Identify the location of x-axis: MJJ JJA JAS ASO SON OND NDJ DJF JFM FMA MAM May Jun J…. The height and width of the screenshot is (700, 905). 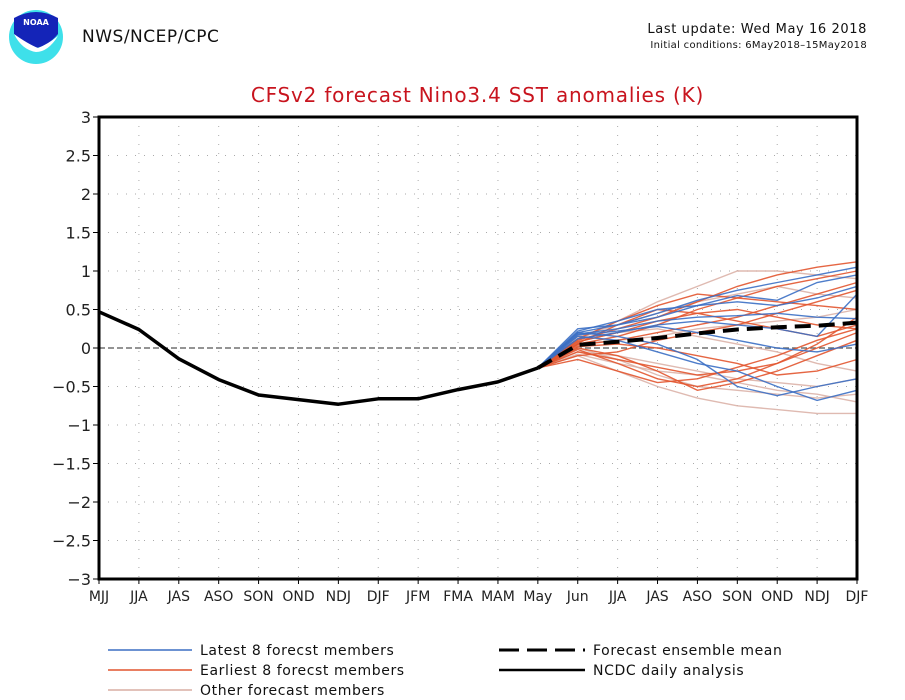
(479, 592).